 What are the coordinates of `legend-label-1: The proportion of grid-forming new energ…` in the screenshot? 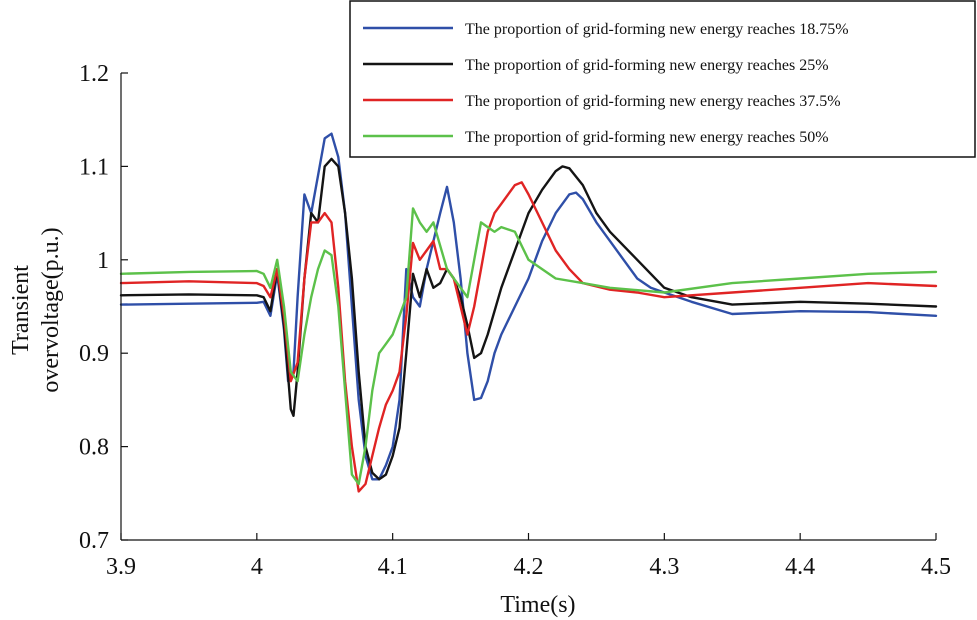 It's located at (657, 29).